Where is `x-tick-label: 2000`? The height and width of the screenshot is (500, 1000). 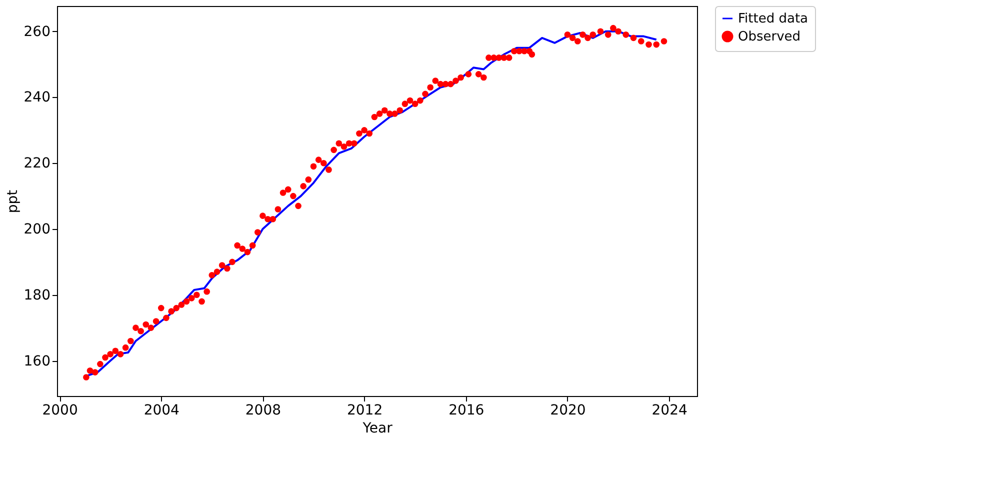
x-tick-label: 2000 is located at coordinates (60, 410).